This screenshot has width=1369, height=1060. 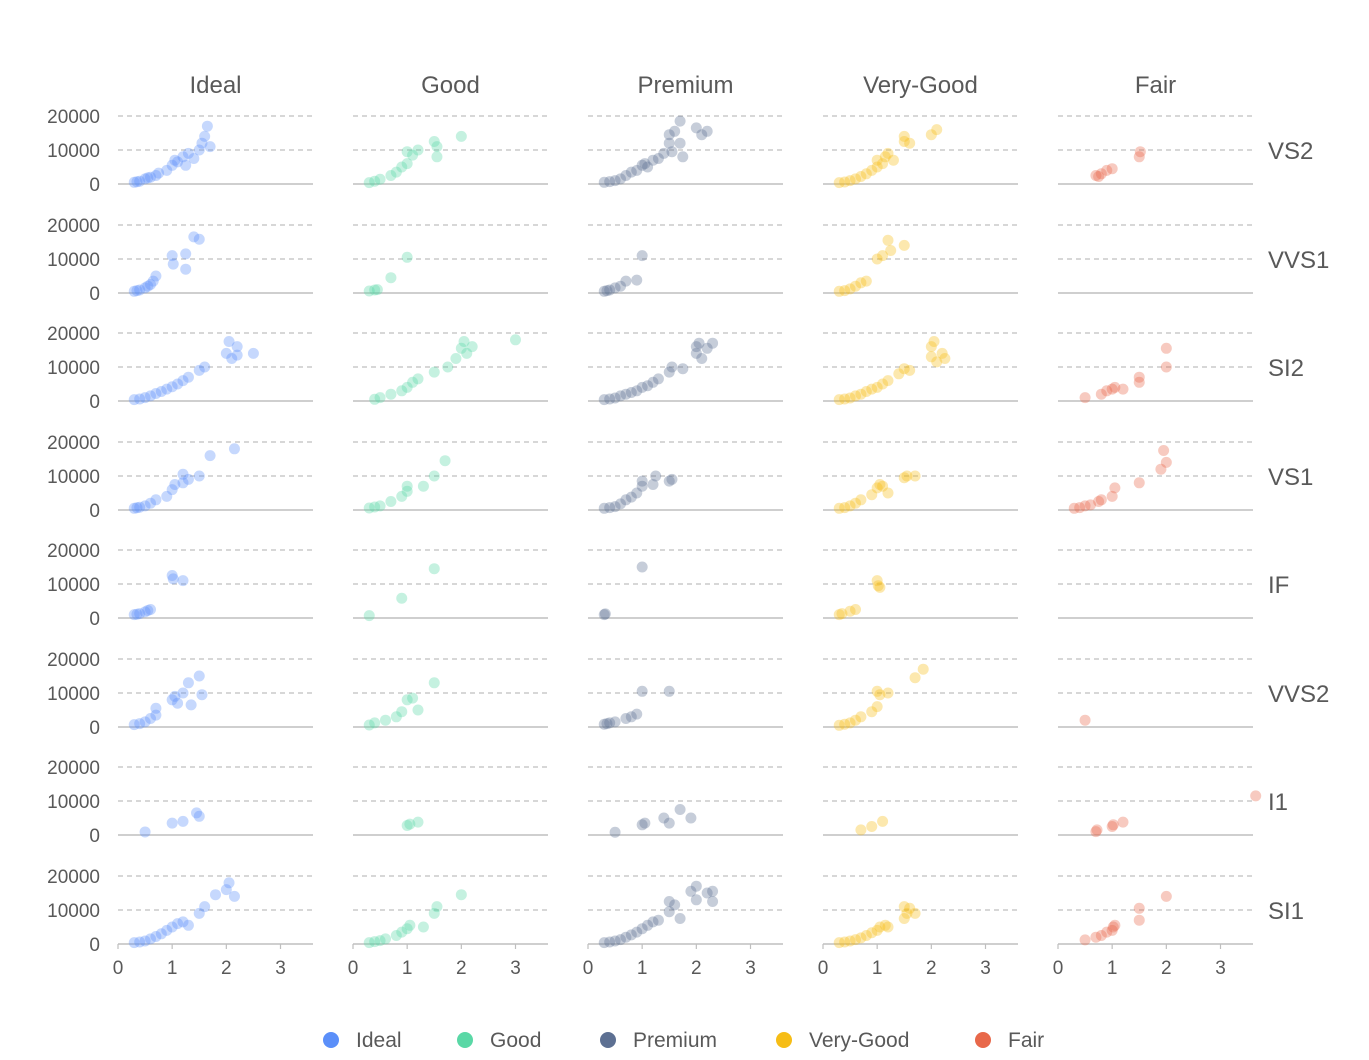 What do you see at coordinates (1009, 1040) in the screenshot?
I see `legend-item-fair: Fair` at bounding box center [1009, 1040].